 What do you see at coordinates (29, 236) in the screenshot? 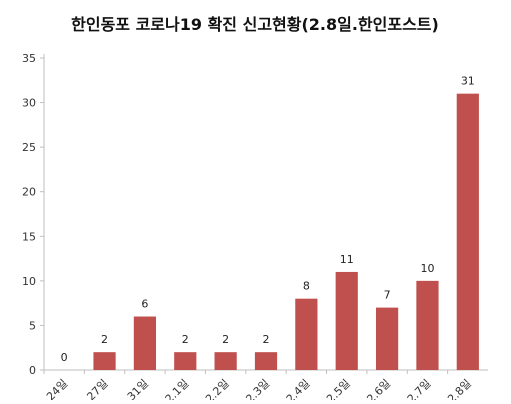
I see `y-tick-label: 15` at bounding box center [29, 236].